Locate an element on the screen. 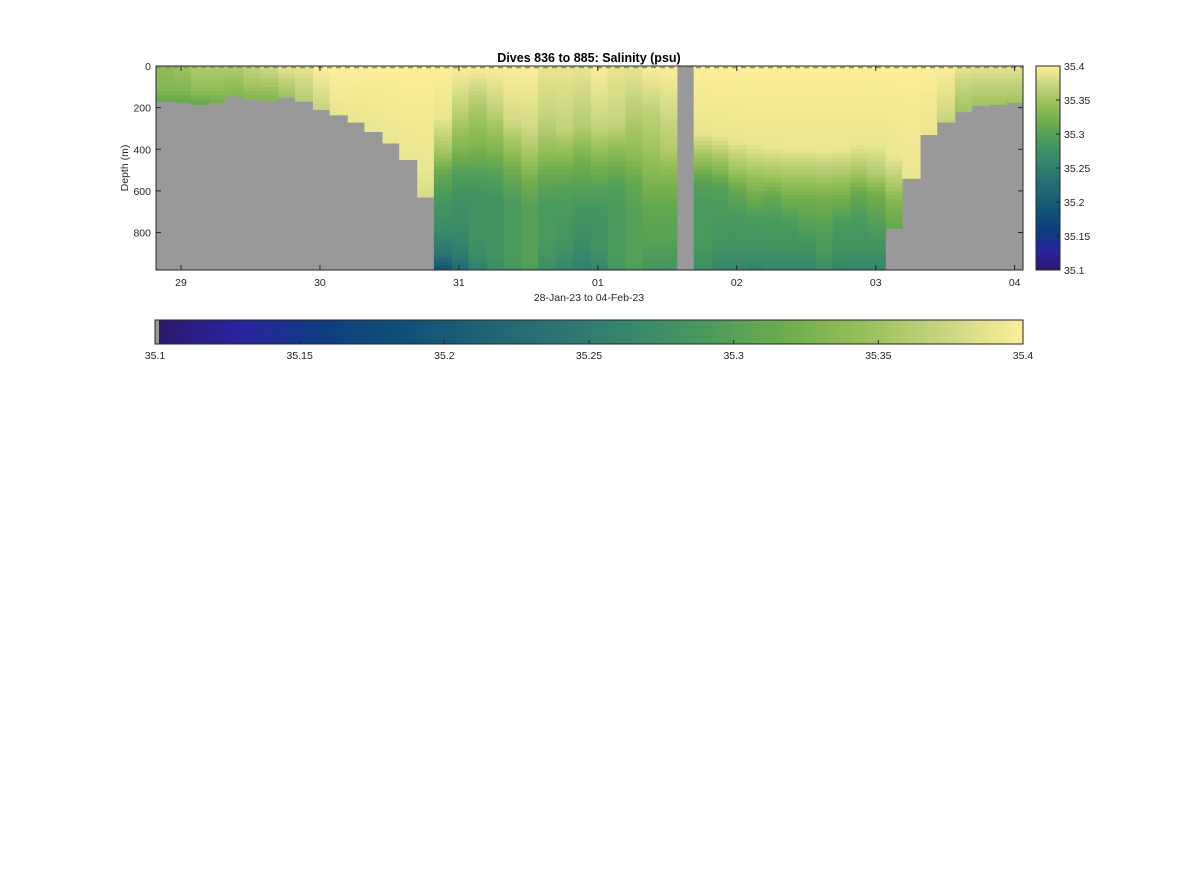  y-tick-label: 600 is located at coordinates (142, 192).